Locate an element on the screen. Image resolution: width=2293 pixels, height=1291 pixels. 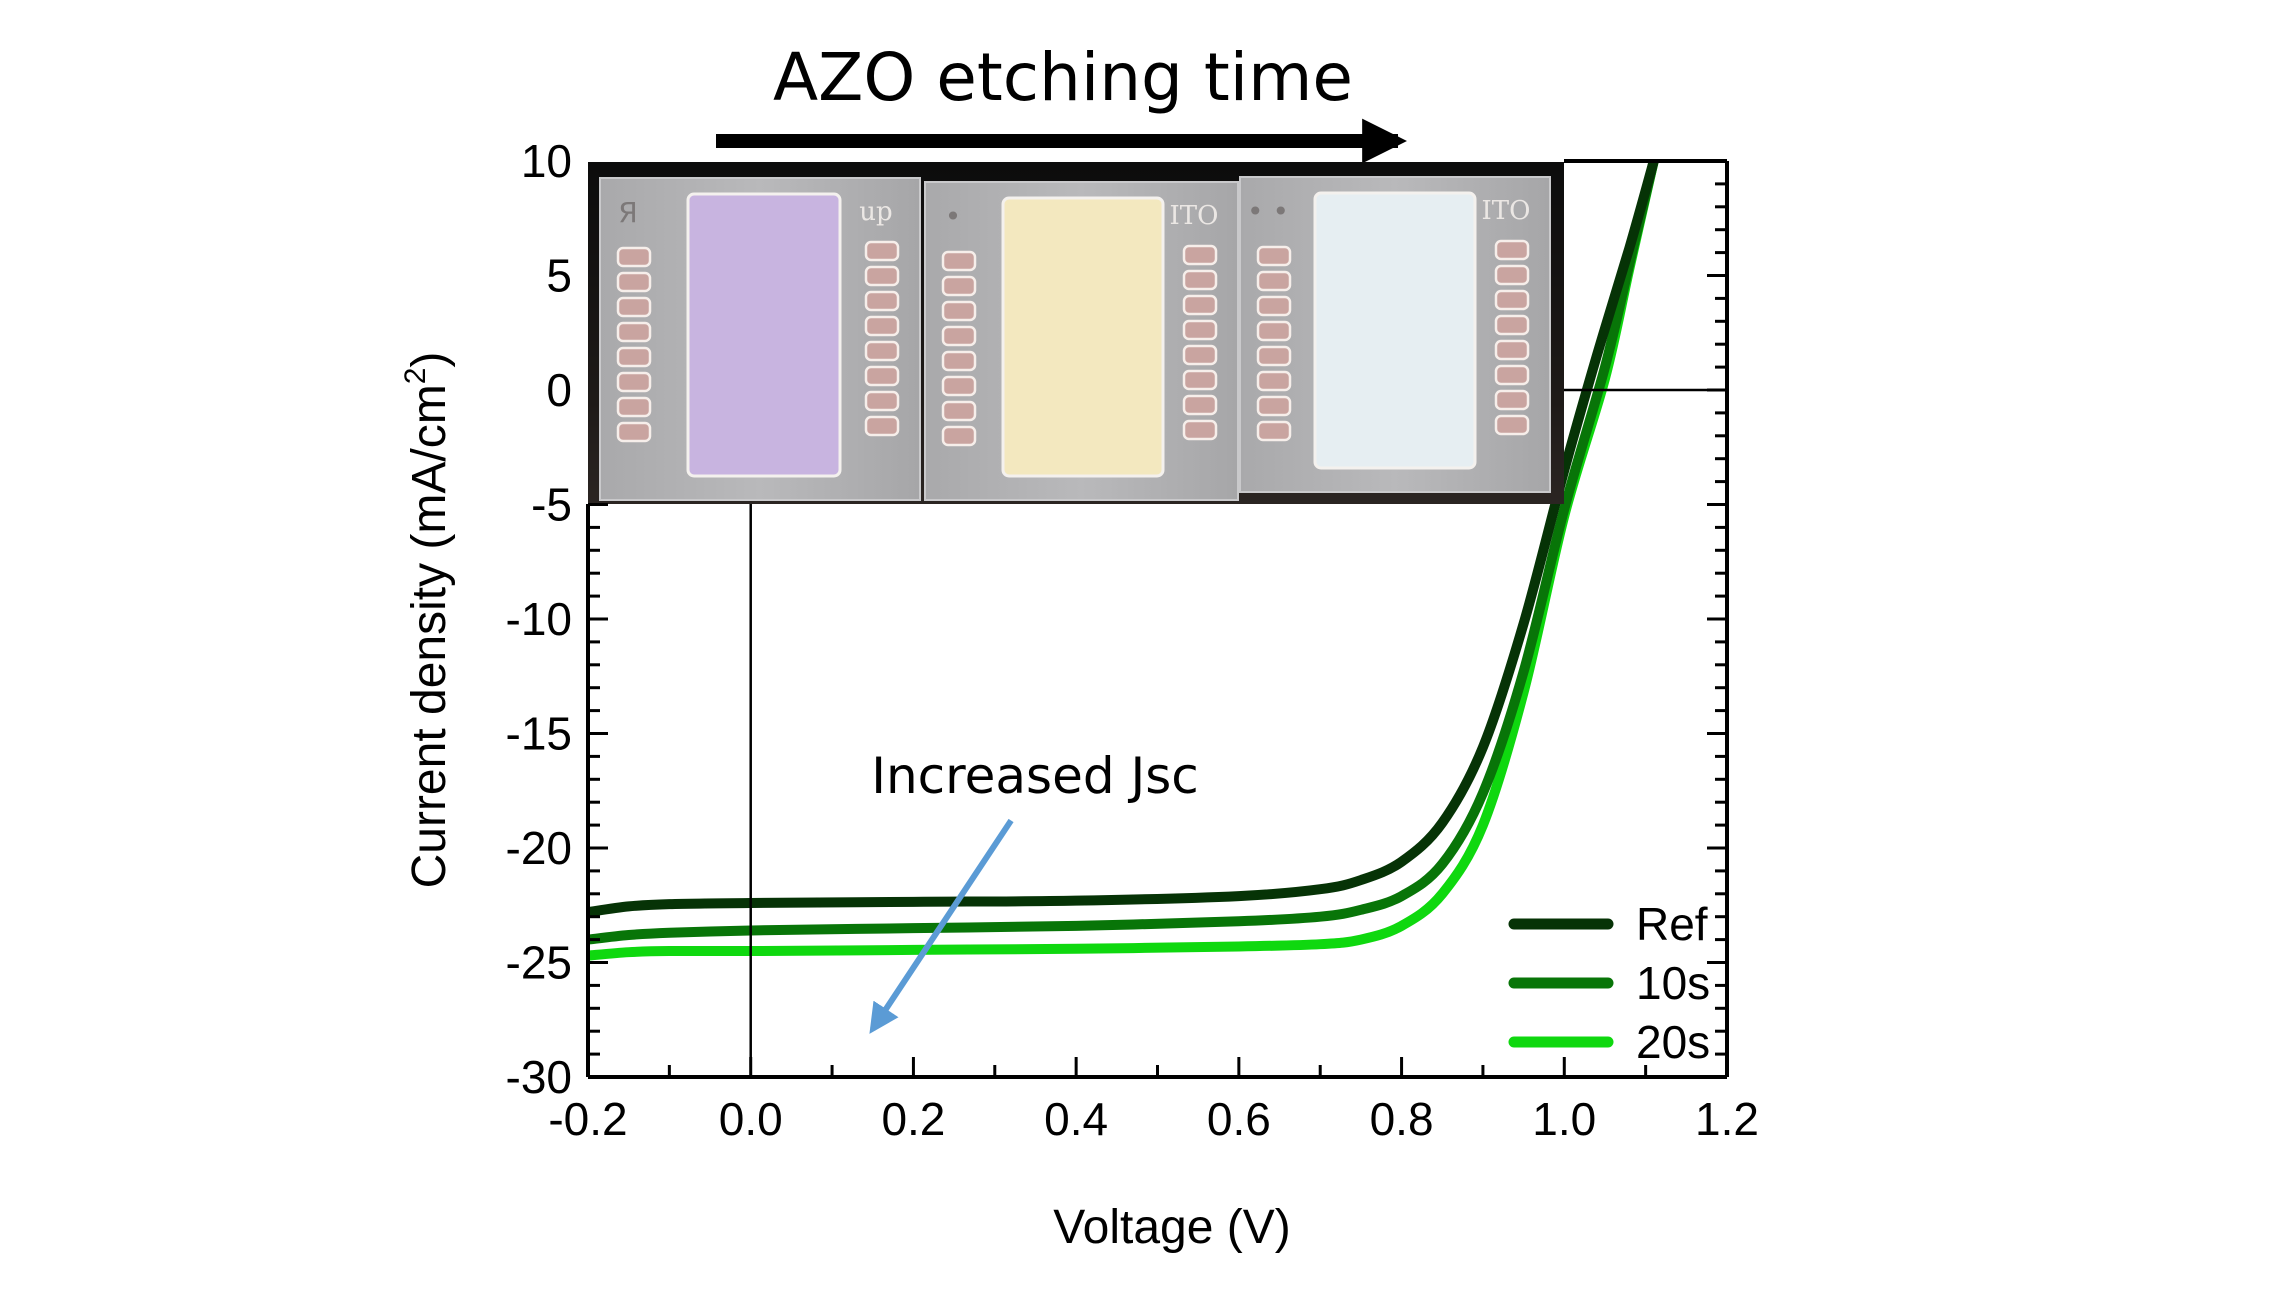
y-tick-label: -20 is located at coordinates (539, 848).